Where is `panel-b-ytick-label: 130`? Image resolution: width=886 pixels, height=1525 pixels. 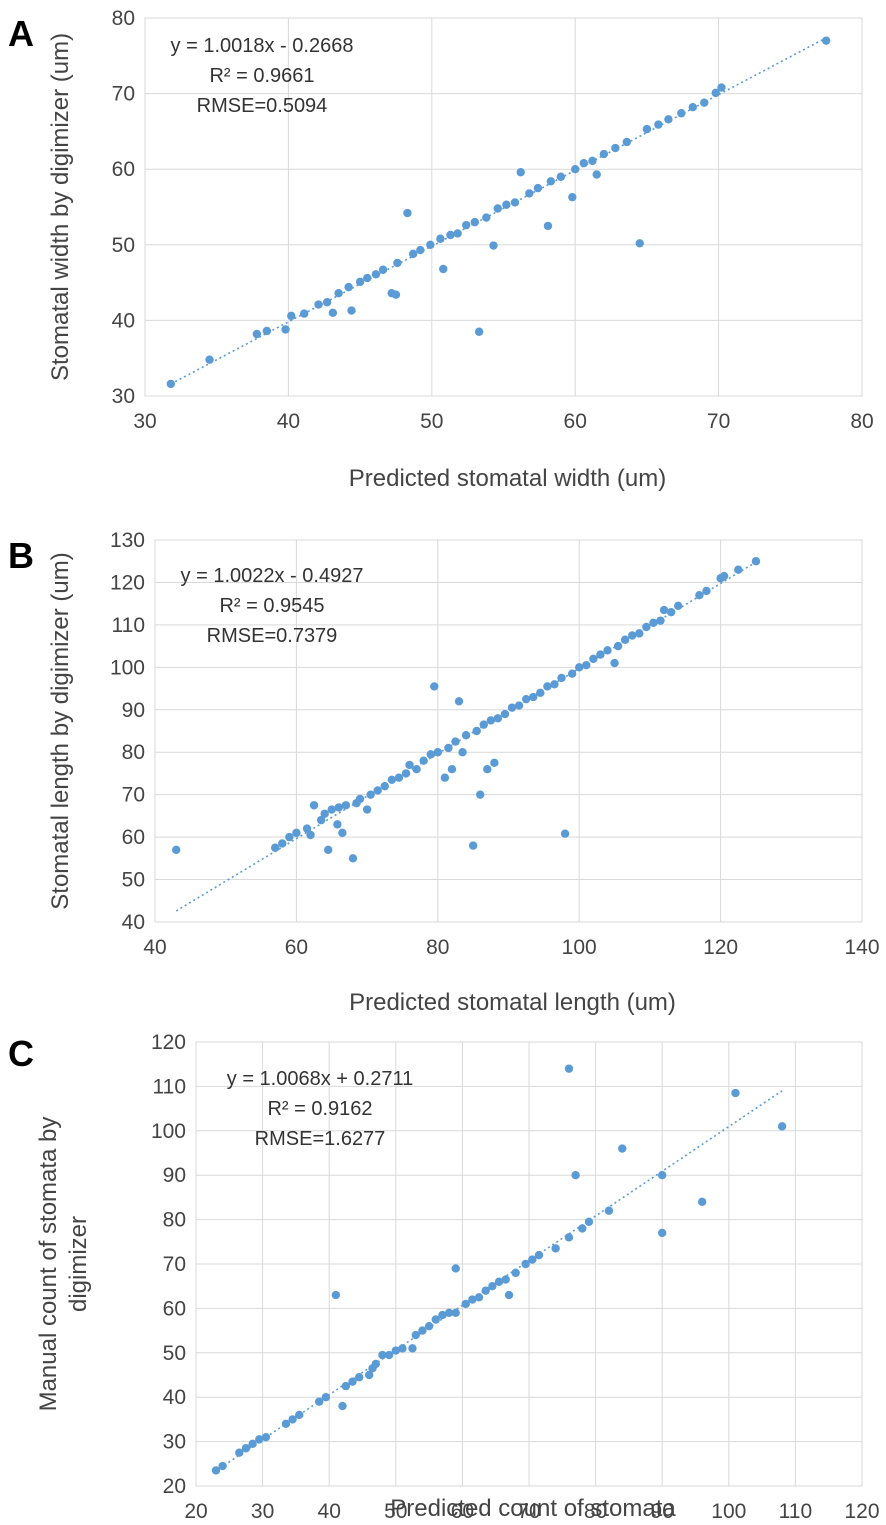 panel-b-ytick-label: 130 is located at coordinates (127, 540).